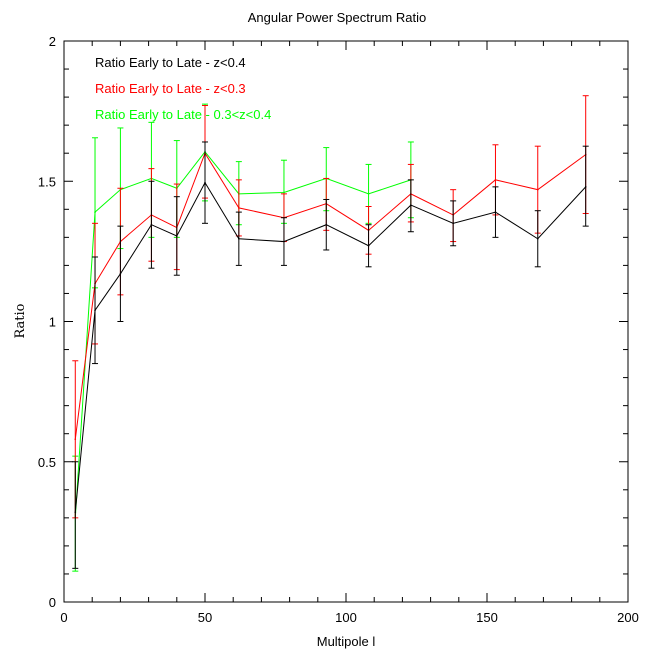  Describe the element at coordinates (63, 617) in the screenshot. I see `x-tick-label: 0` at that location.